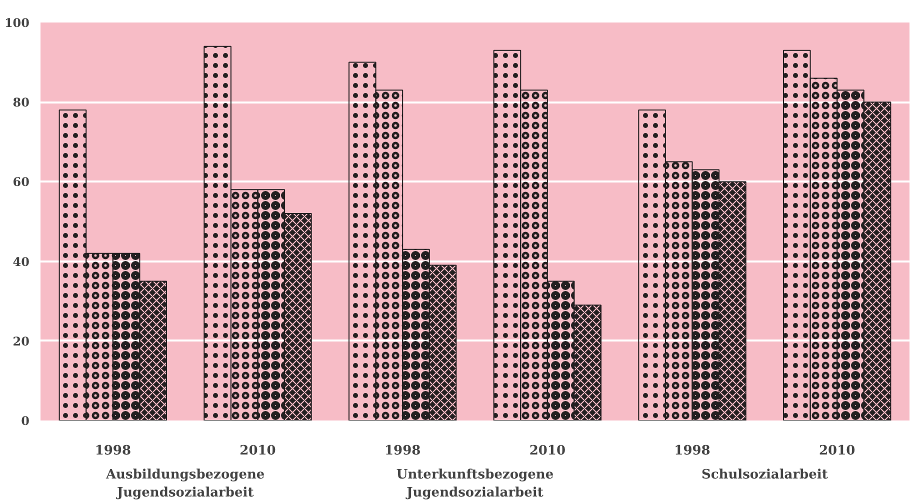 The width and height of the screenshot is (914, 503). I want to click on y-tick-label: 100, so click(17, 23).